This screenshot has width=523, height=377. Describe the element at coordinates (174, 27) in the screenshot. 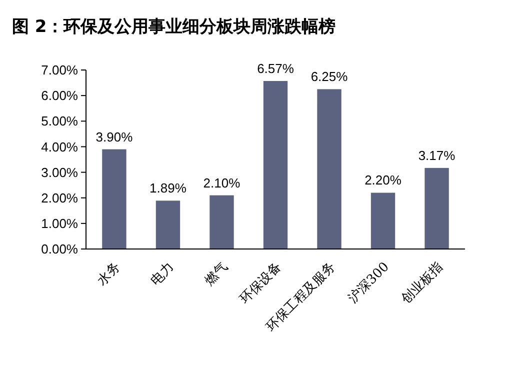

I see `chart-title: 图 2：环保及公用事业细分板块周涨跌幅榜` at that location.